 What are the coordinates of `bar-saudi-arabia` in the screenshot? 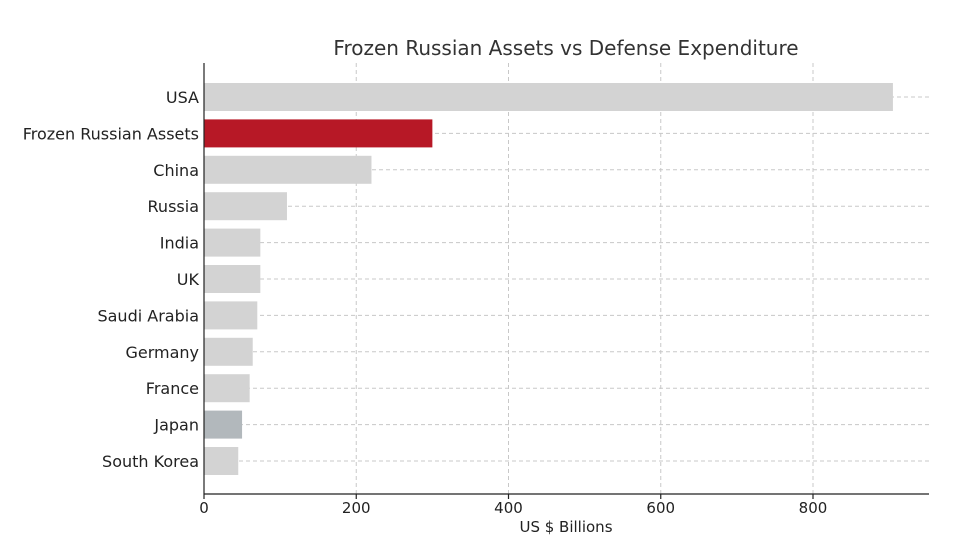 It's located at (231, 315).